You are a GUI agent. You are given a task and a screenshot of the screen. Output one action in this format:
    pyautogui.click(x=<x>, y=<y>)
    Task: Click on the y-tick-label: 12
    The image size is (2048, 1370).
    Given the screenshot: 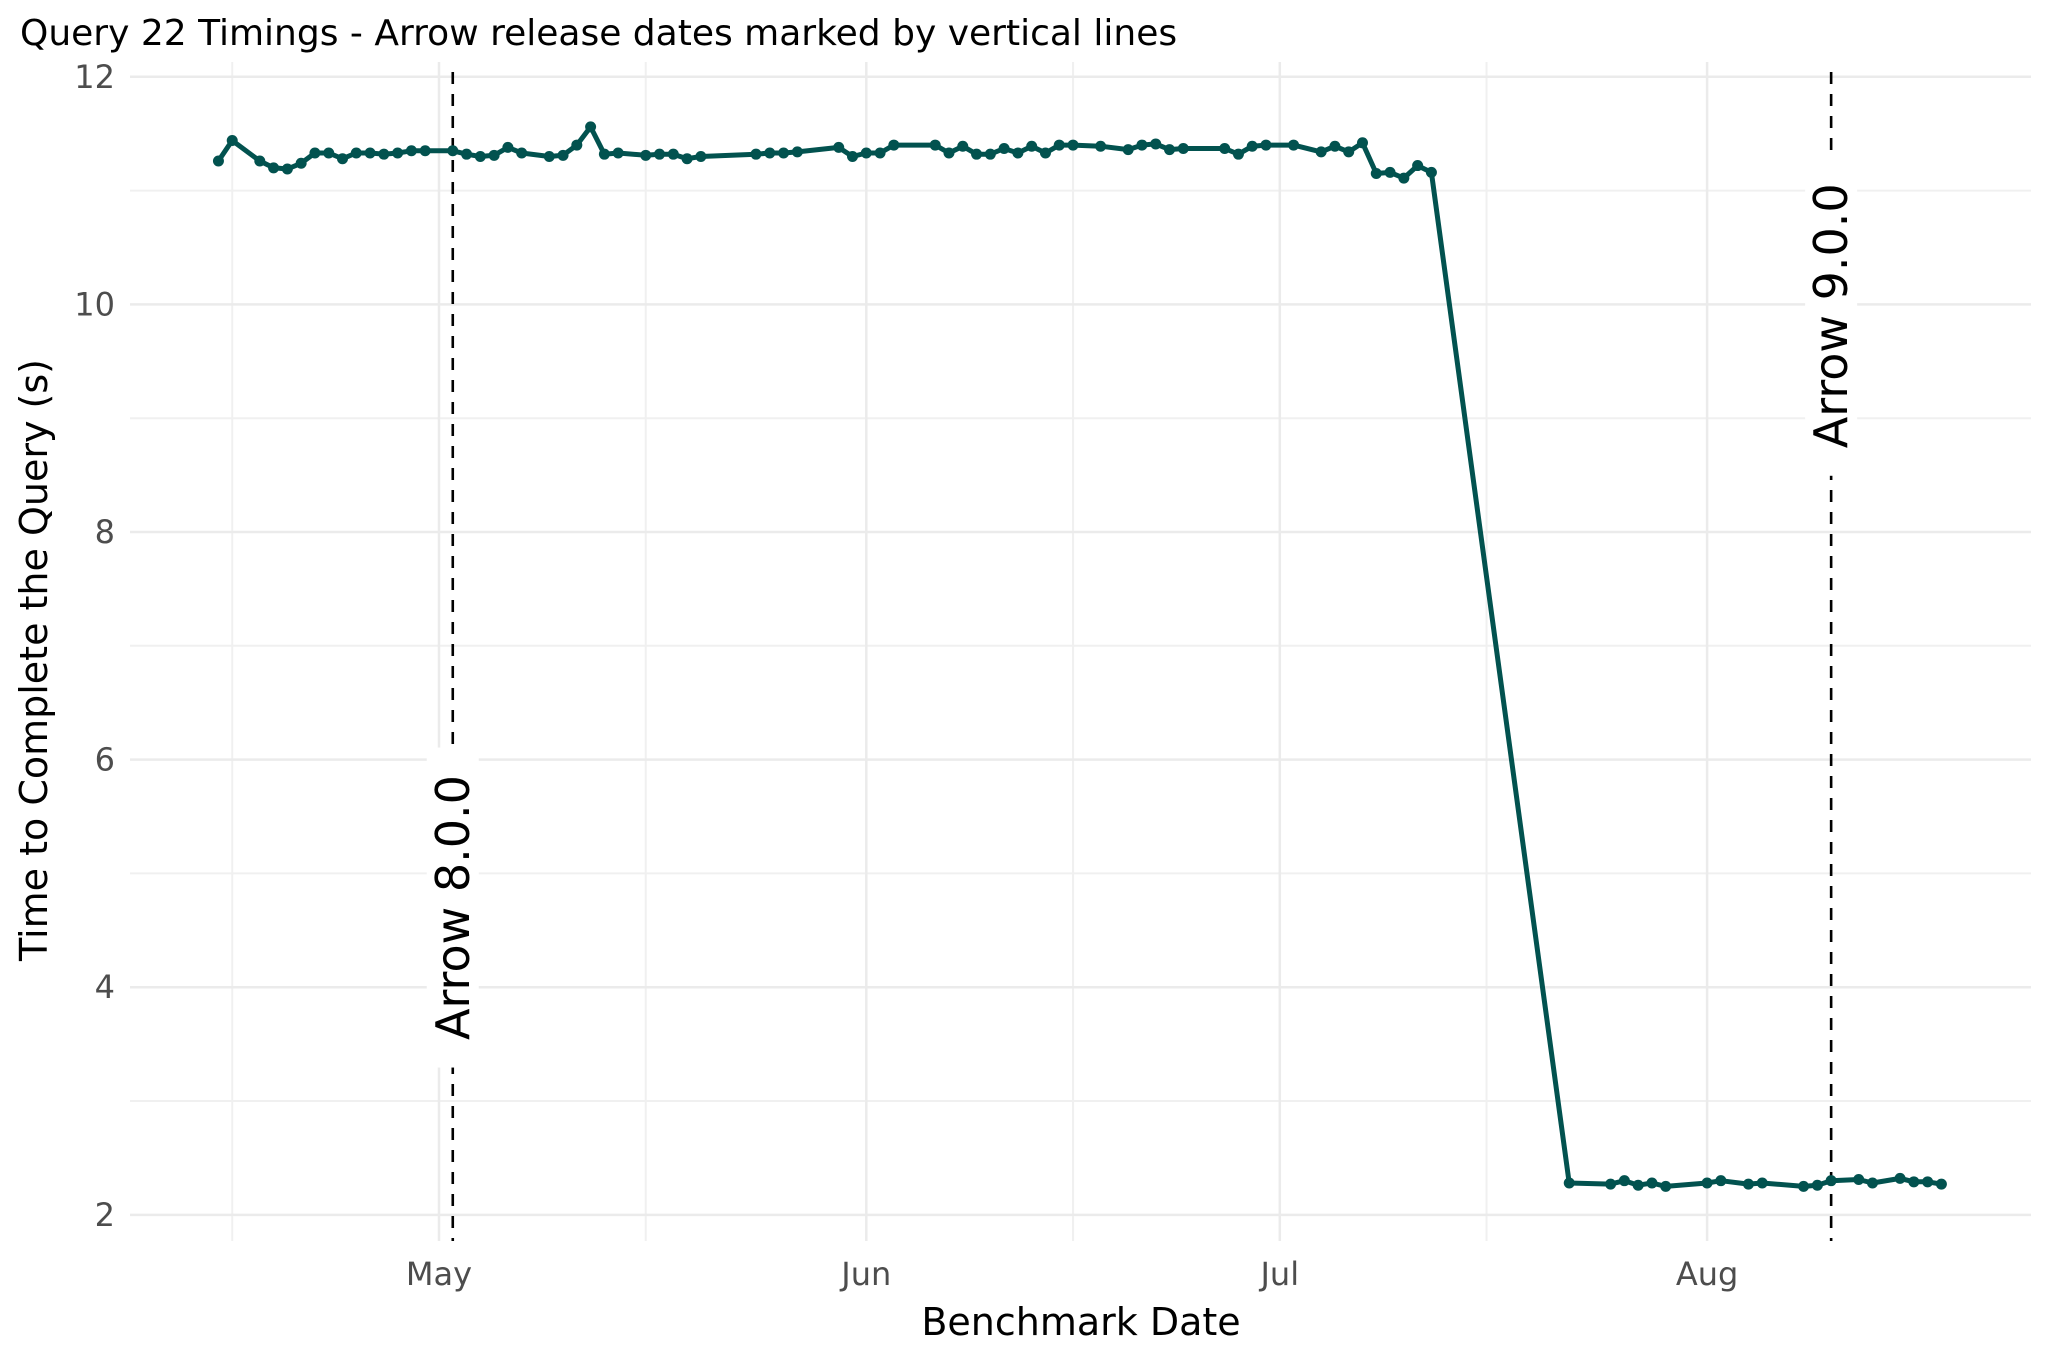 What is the action you would take?
    pyautogui.click(x=94, y=77)
    